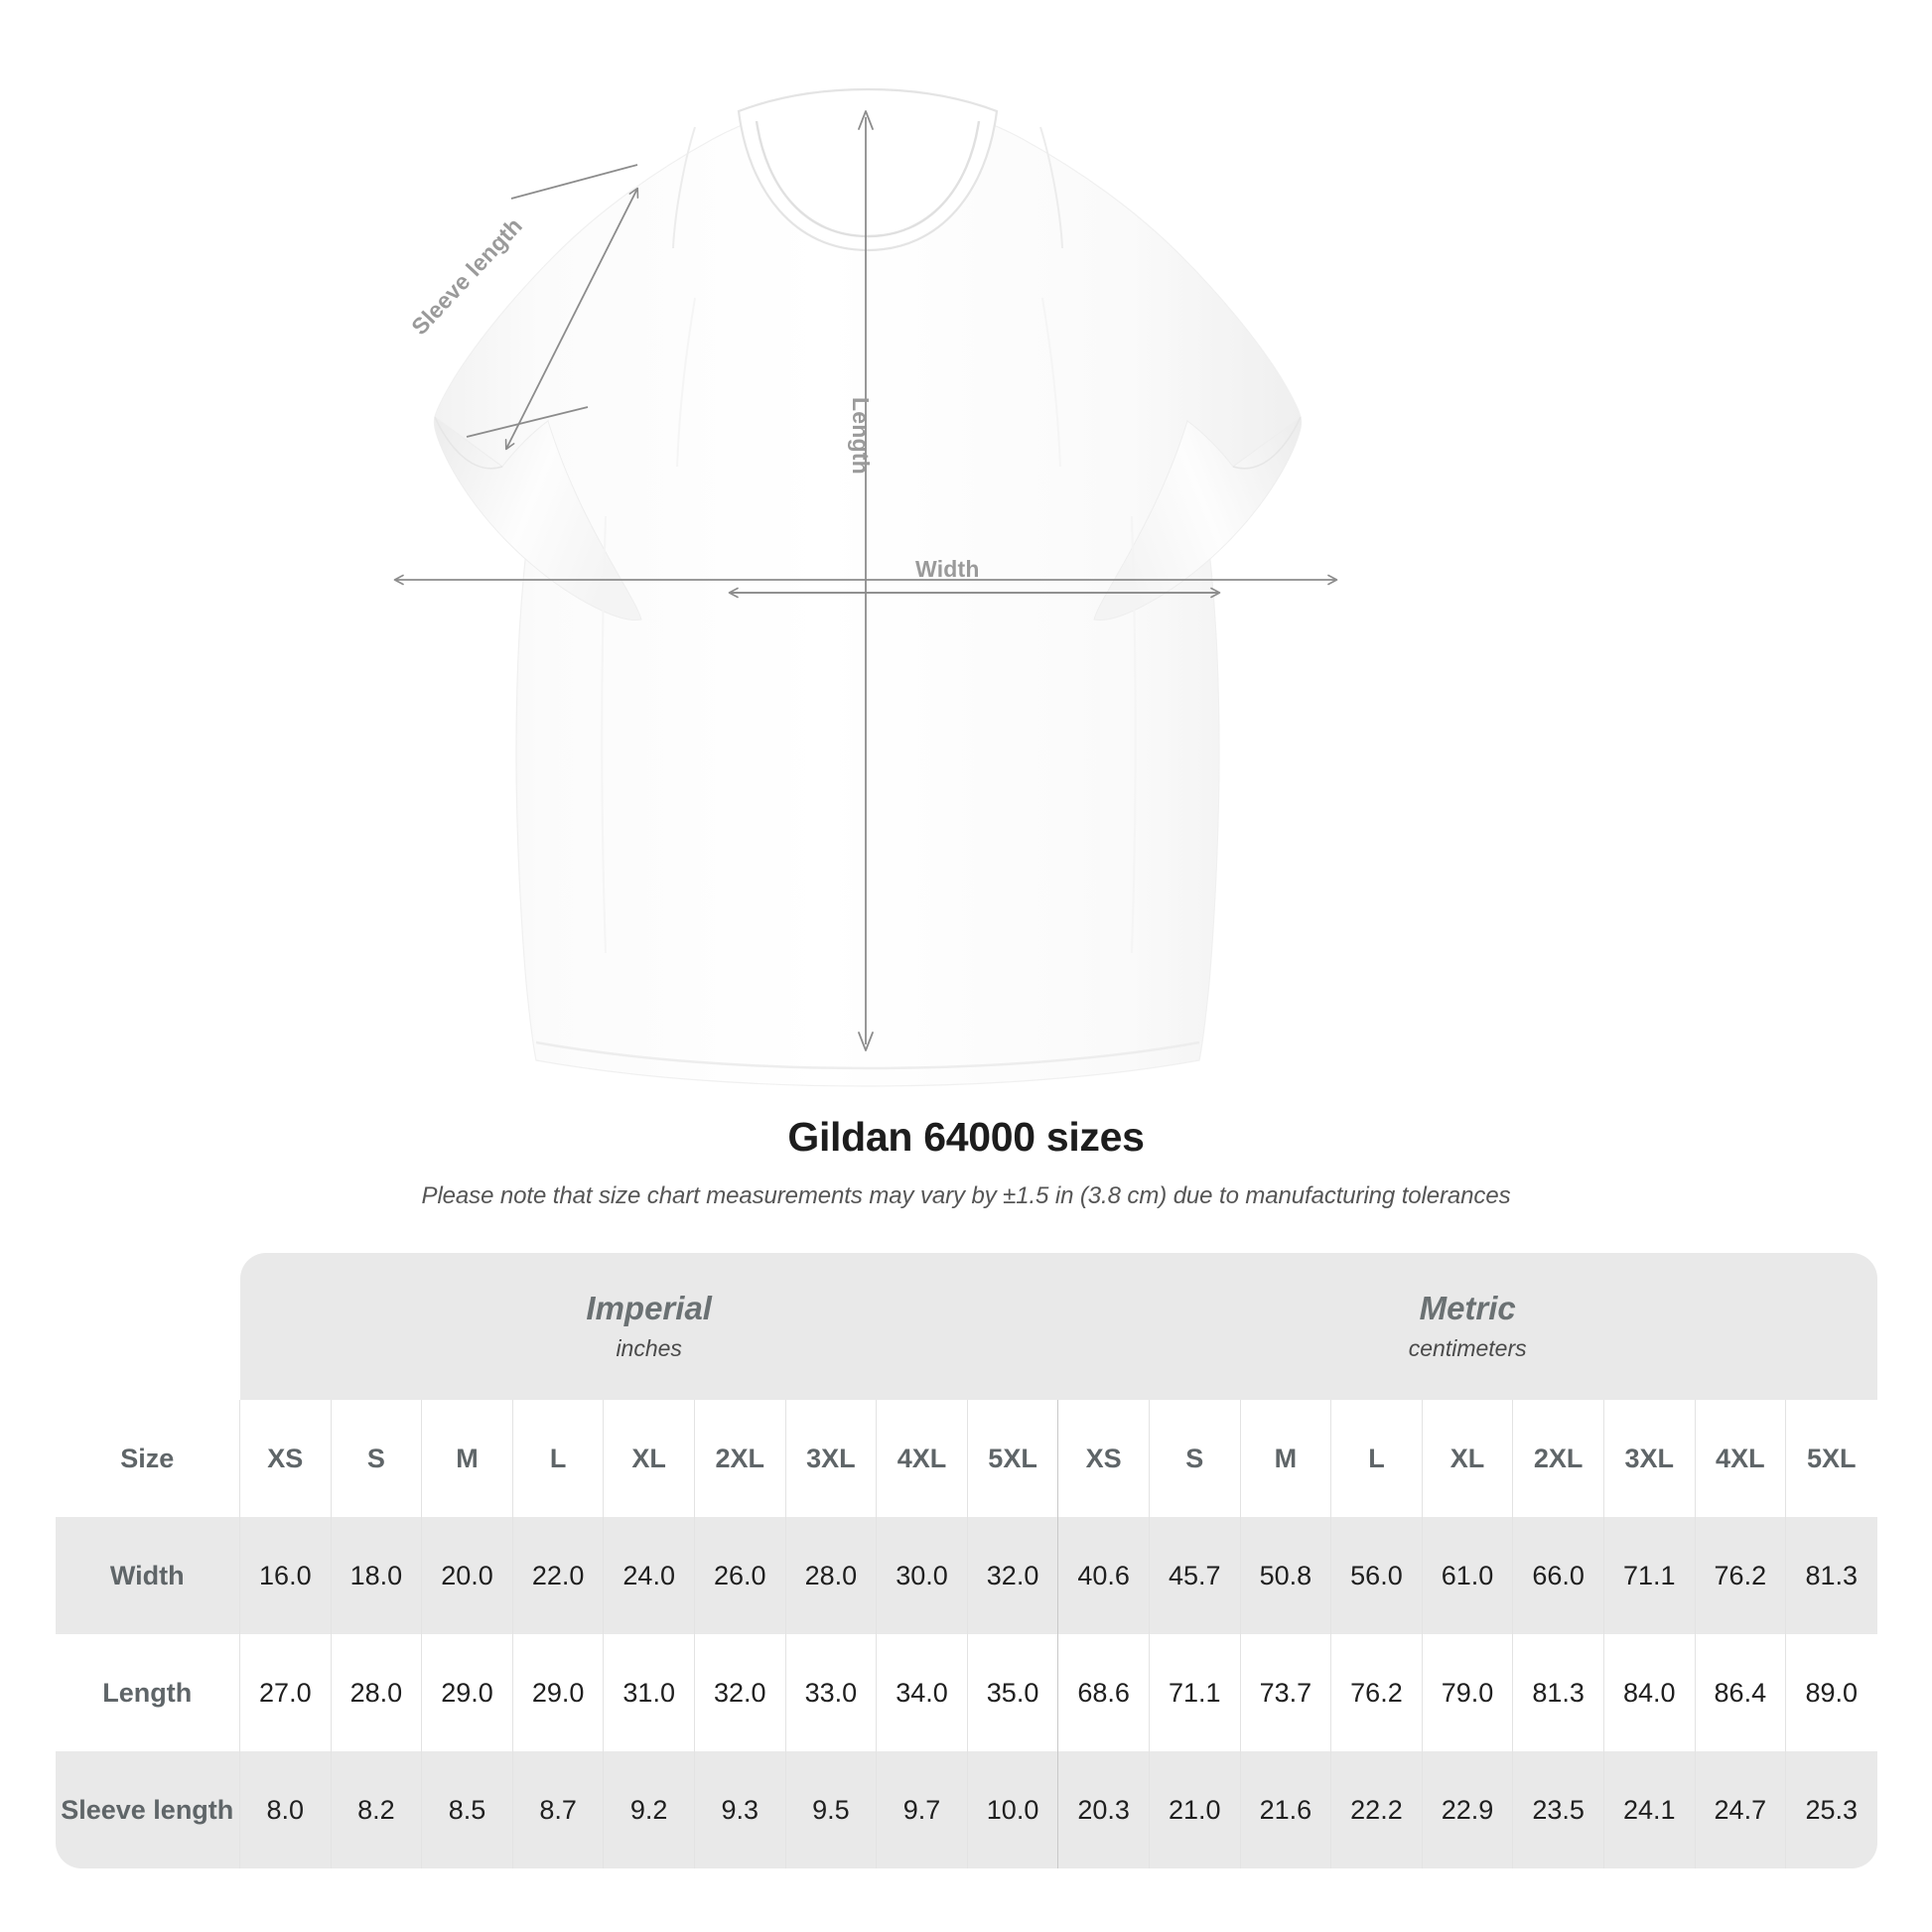 Image resolution: width=1932 pixels, height=1932 pixels. What do you see at coordinates (285, 1693) in the screenshot?
I see `measure-cell: 27.0` at bounding box center [285, 1693].